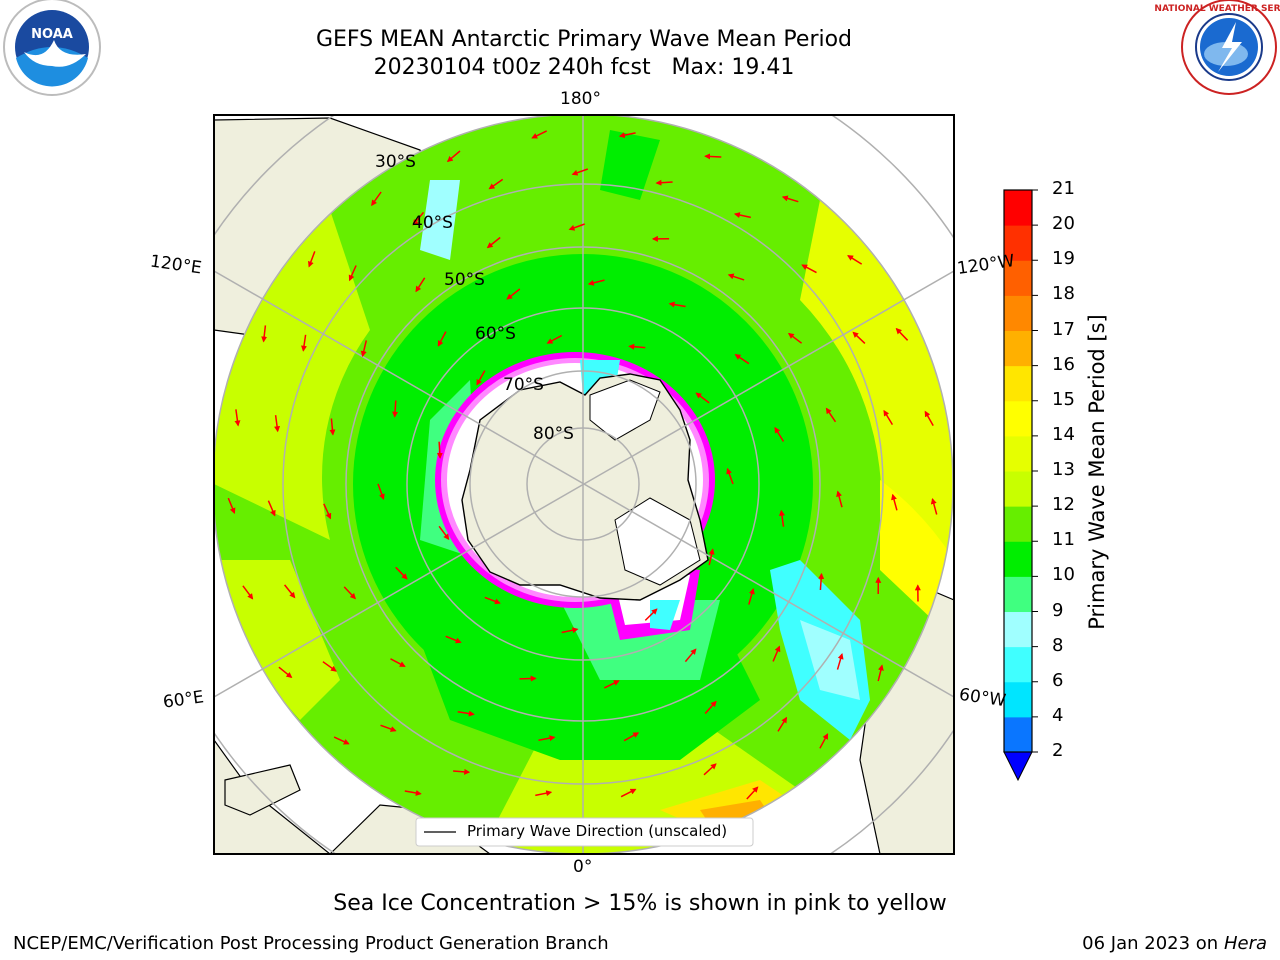 The image size is (1280, 960). What do you see at coordinates (1063, 575) in the screenshot?
I see `colorbar-tick-label: 10` at bounding box center [1063, 575].